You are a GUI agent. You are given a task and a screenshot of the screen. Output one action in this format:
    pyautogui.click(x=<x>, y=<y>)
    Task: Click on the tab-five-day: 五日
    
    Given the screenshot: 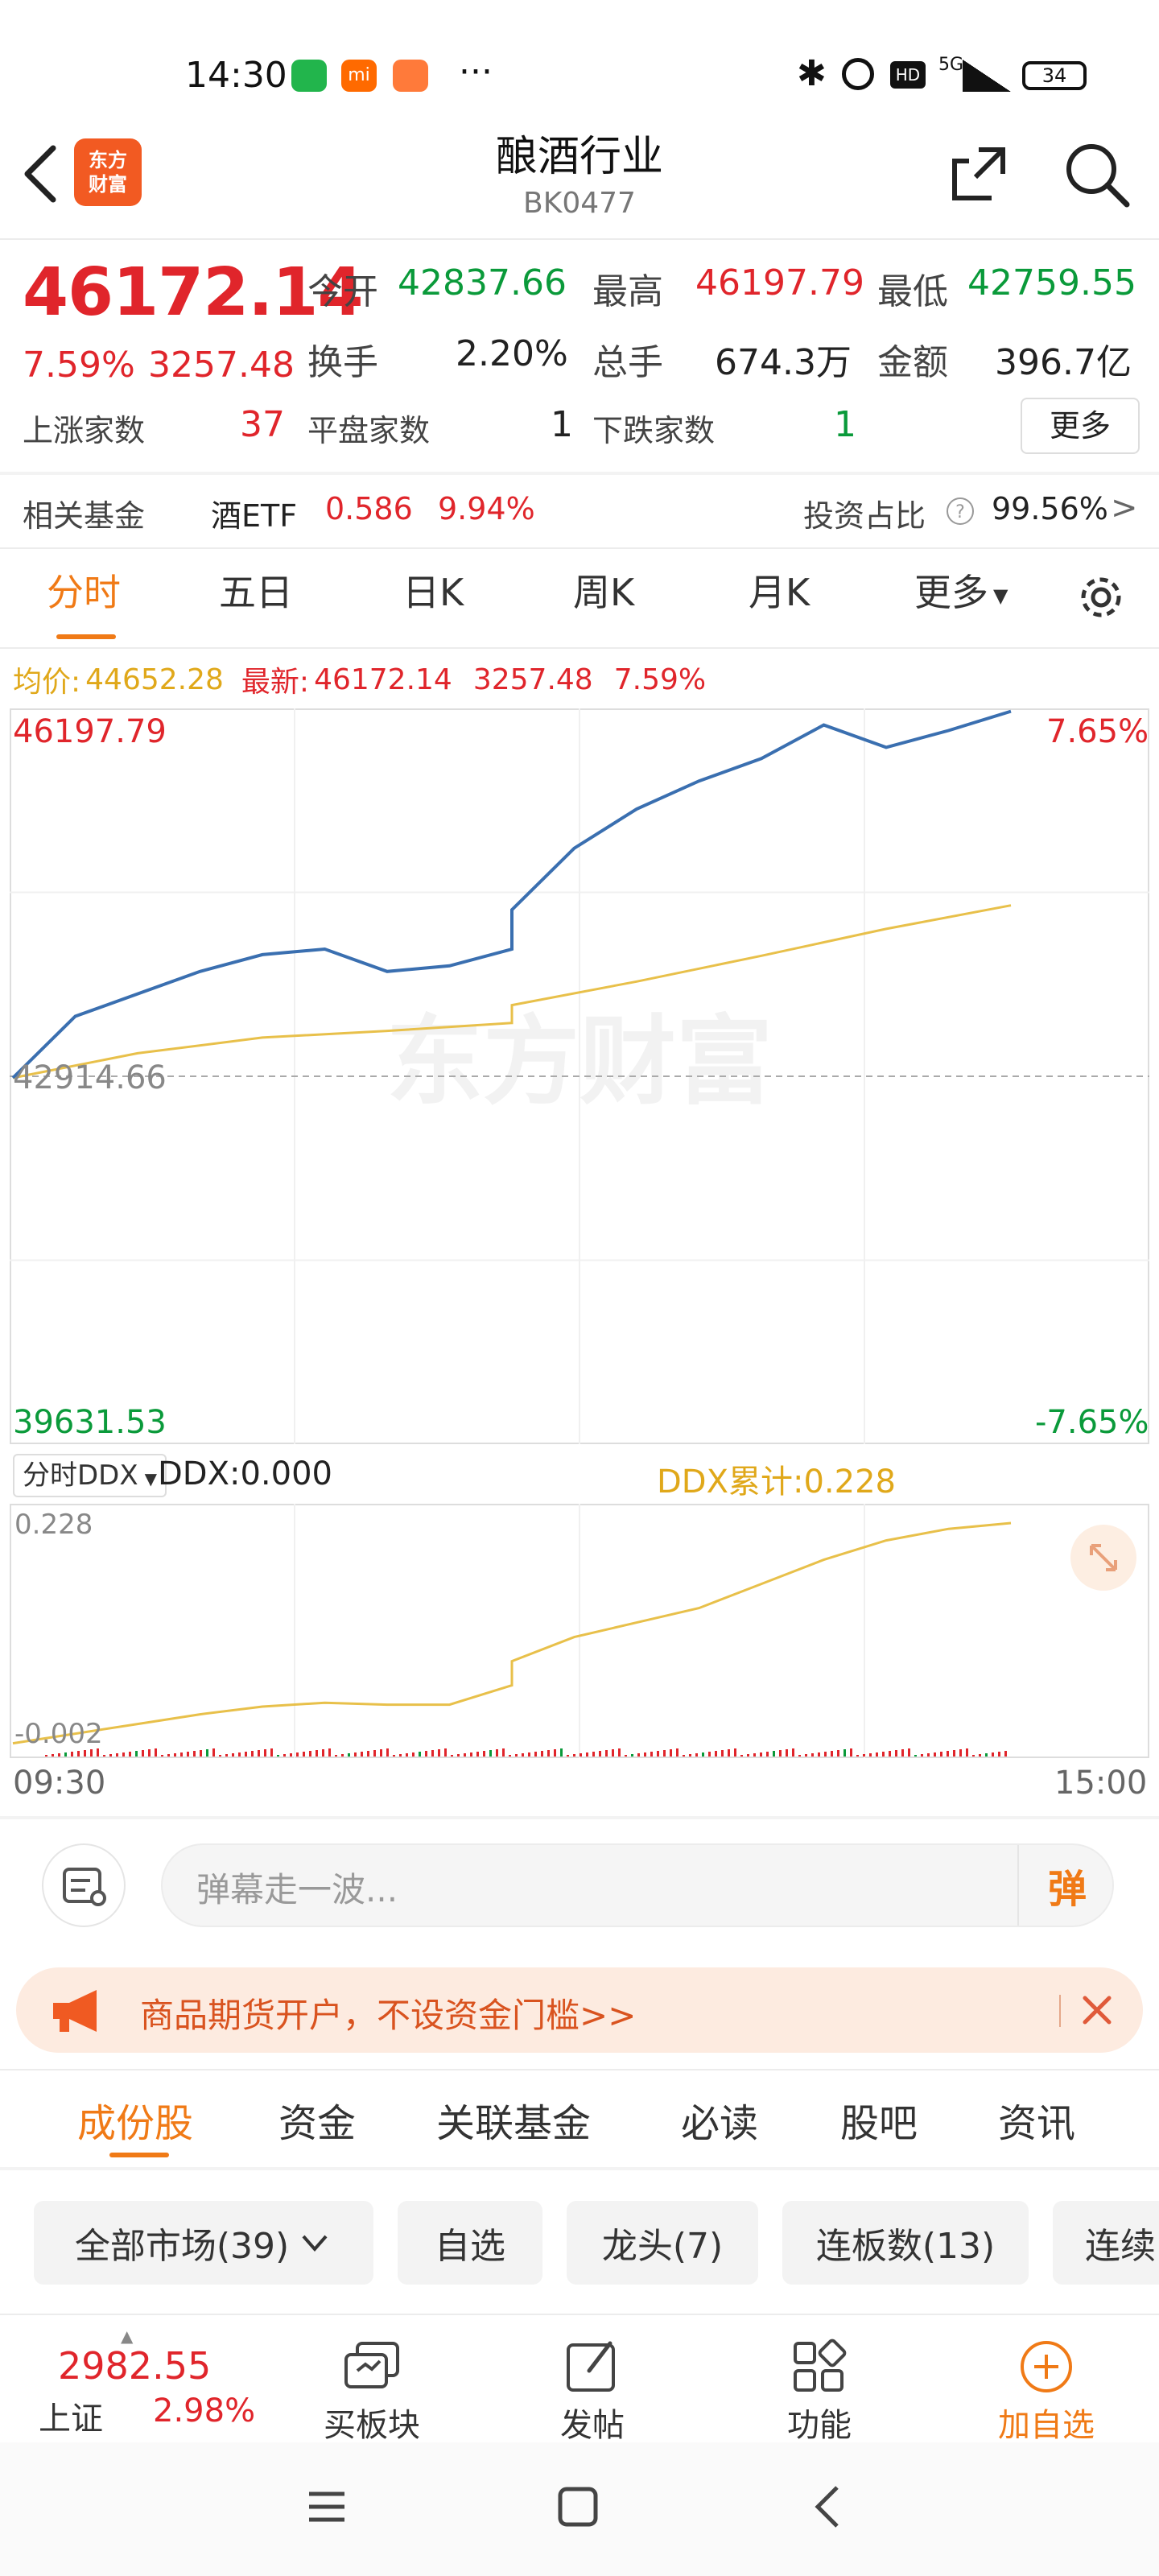 What is the action you would take?
    pyautogui.click(x=256, y=592)
    